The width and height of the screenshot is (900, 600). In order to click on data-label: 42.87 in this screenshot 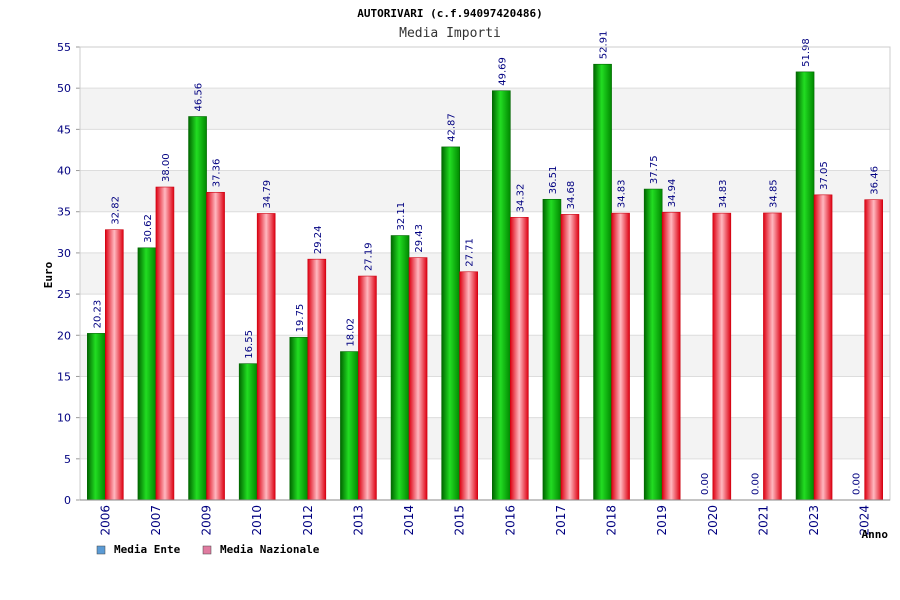, I will do `click(452, 127)`.